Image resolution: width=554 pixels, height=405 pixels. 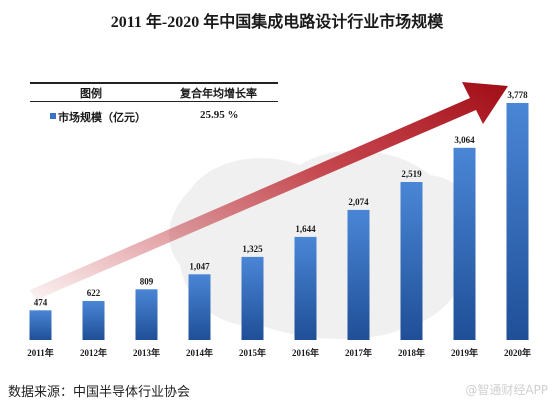 What do you see at coordinates (411, 352) in the screenshot?
I see `x-tick-label-7: 2018年` at bounding box center [411, 352].